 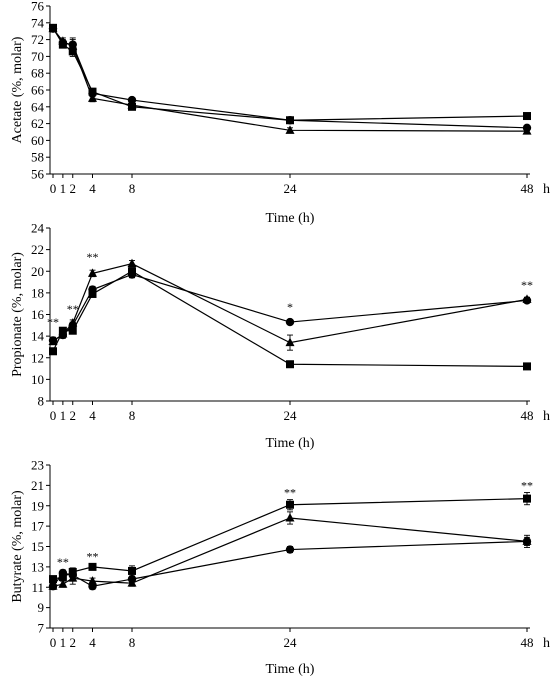 What do you see at coordinates (37, 379) in the screenshot?
I see `y-tick-label: 10` at bounding box center [37, 379].